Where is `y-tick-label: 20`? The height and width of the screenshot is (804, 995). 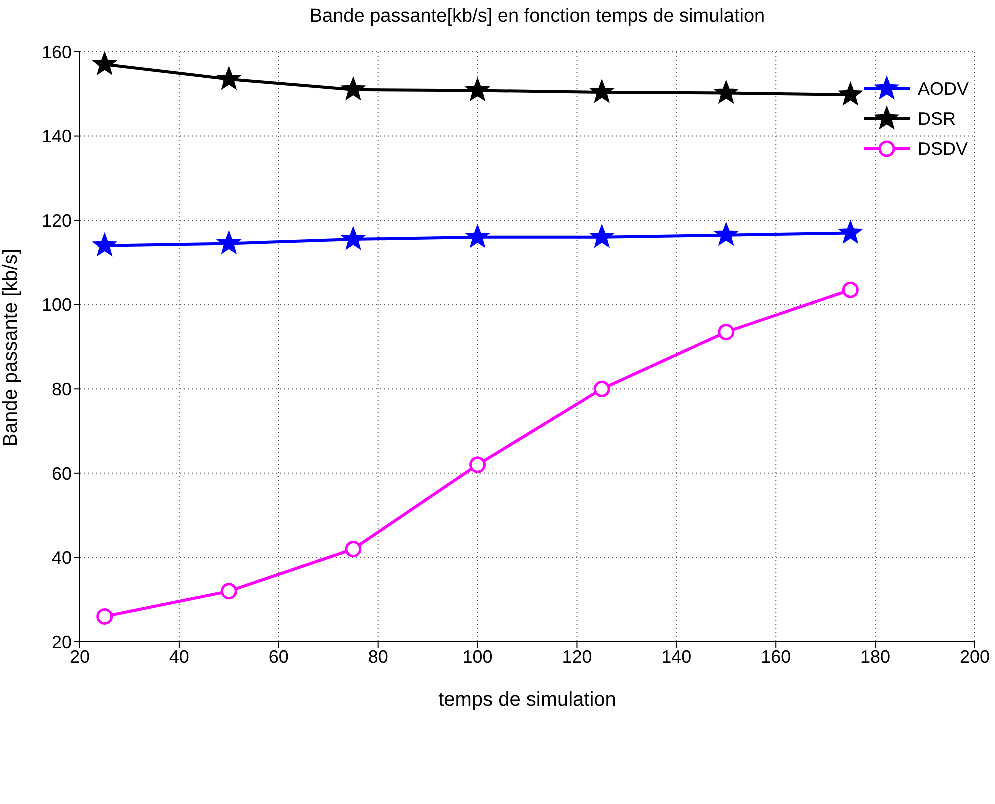 y-tick-label: 20 is located at coordinates (62, 642).